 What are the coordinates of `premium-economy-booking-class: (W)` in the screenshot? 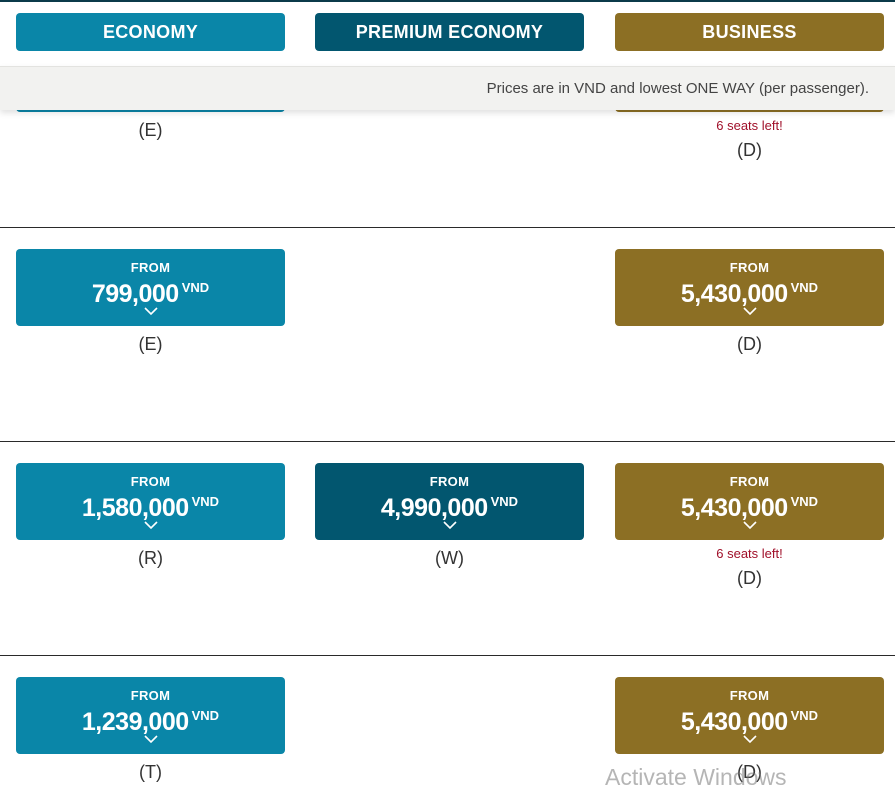 It's located at (449, 558).